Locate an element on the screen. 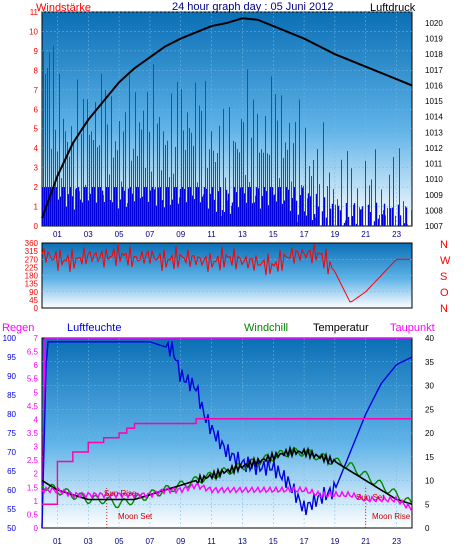 The image size is (470, 560). luftdruck-tick: 1012 is located at coordinates (434, 148).